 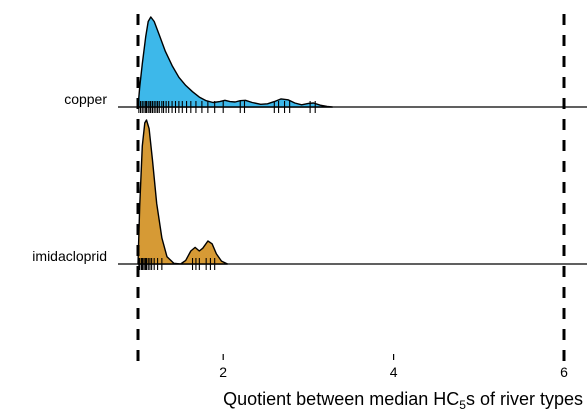 What do you see at coordinates (341, 399) in the screenshot?
I see `x-axis-label-pre: Quotient between median HC` at bounding box center [341, 399].